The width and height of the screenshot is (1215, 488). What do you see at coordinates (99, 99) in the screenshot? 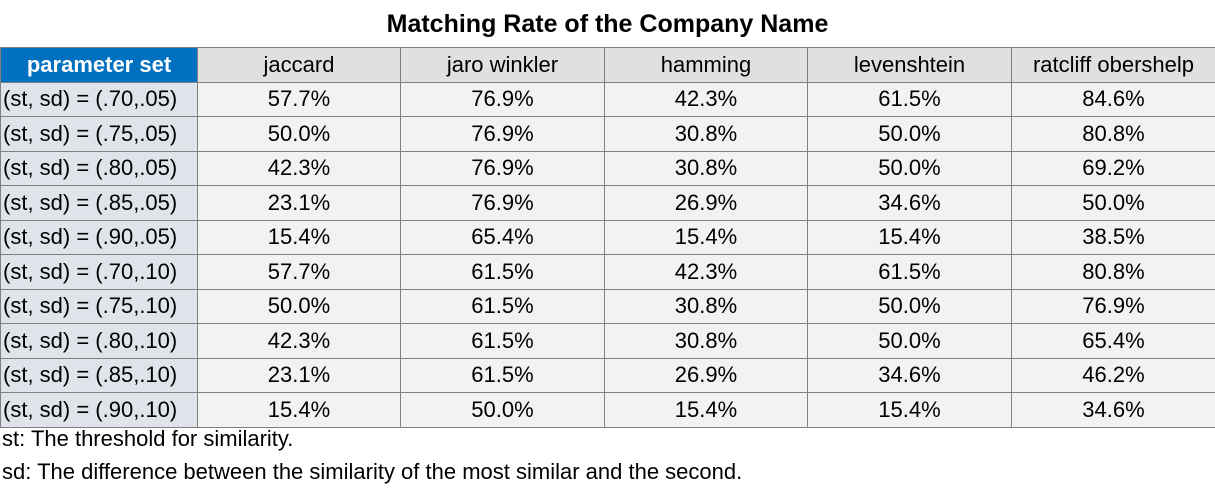
I see `row-label: (st, sd) = (.70,.05)` at bounding box center [99, 99].